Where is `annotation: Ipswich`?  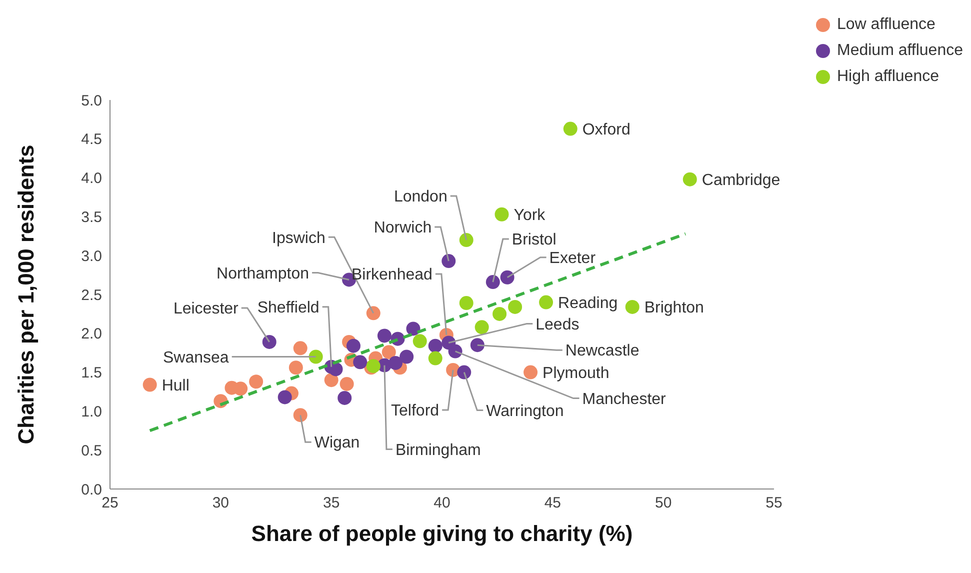
annotation: Ipswich is located at coordinates (299, 238).